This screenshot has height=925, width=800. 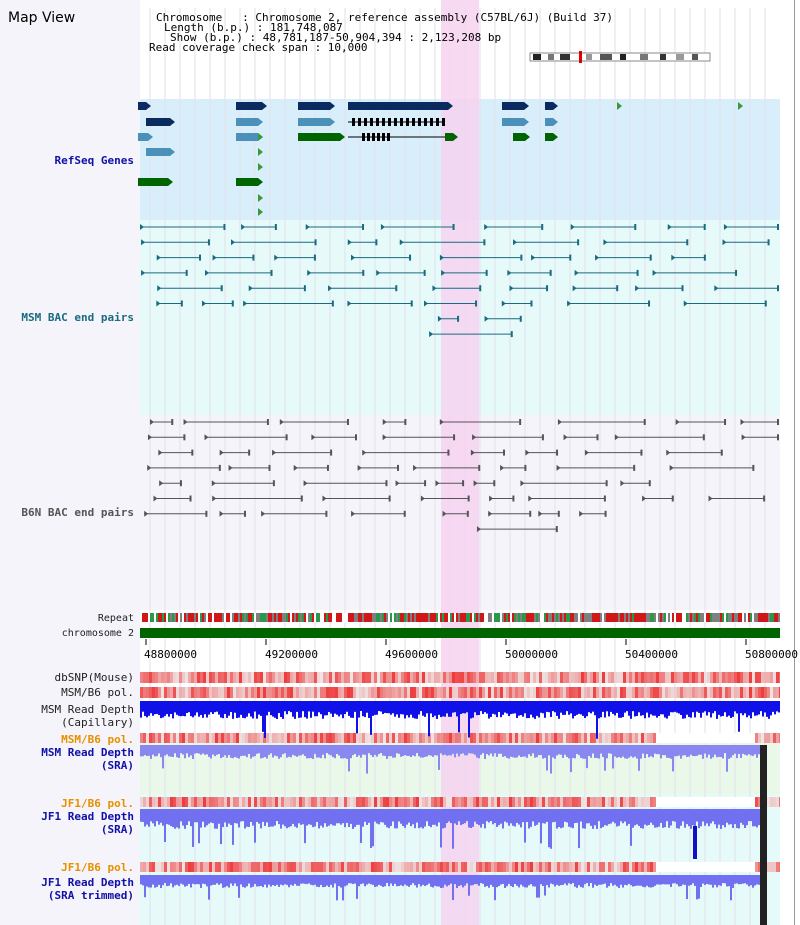 What do you see at coordinates (589, 57) in the screenshot?
I see `ideogram-band` at bounding box center [589, 57].